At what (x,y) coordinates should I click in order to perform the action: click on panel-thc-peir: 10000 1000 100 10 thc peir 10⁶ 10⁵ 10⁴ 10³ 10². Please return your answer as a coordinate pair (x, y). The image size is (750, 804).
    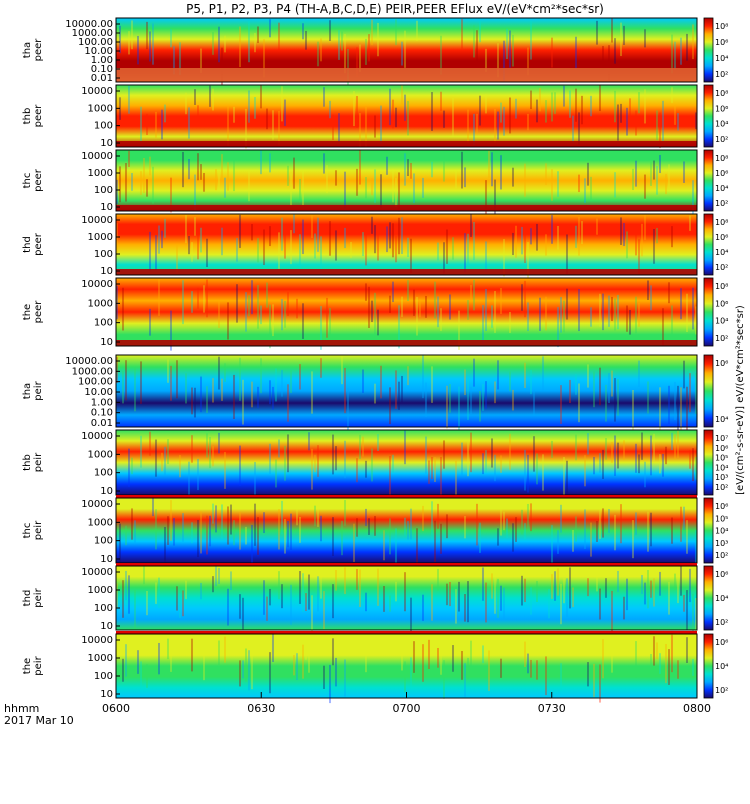
    Looking at the image, I should click on (375, 532).